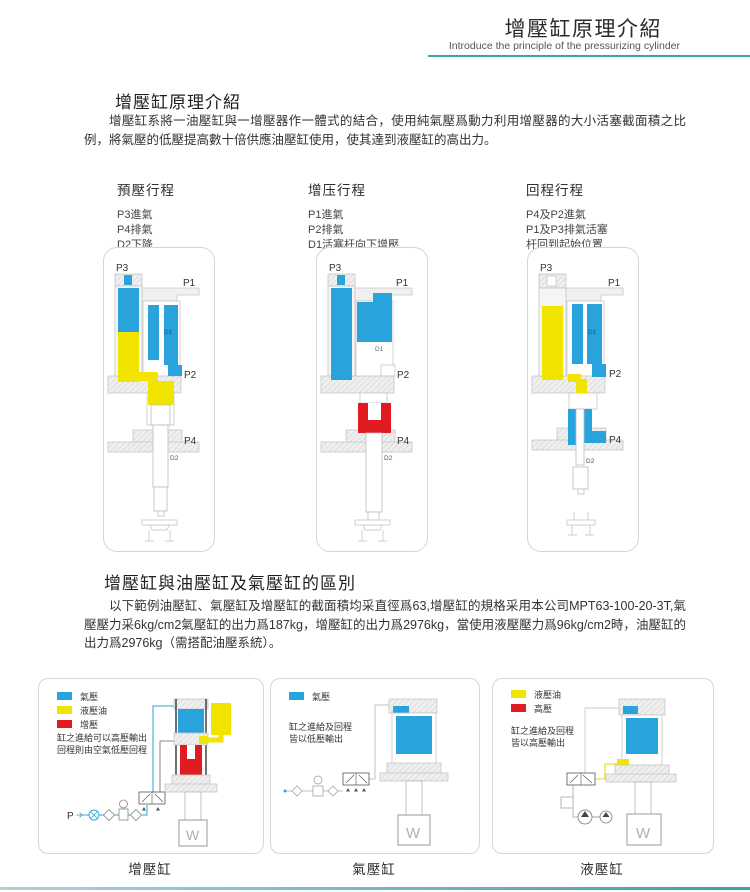 The image size is (750, 892). I want to click on page-bottom-divider, so click(375, 888).